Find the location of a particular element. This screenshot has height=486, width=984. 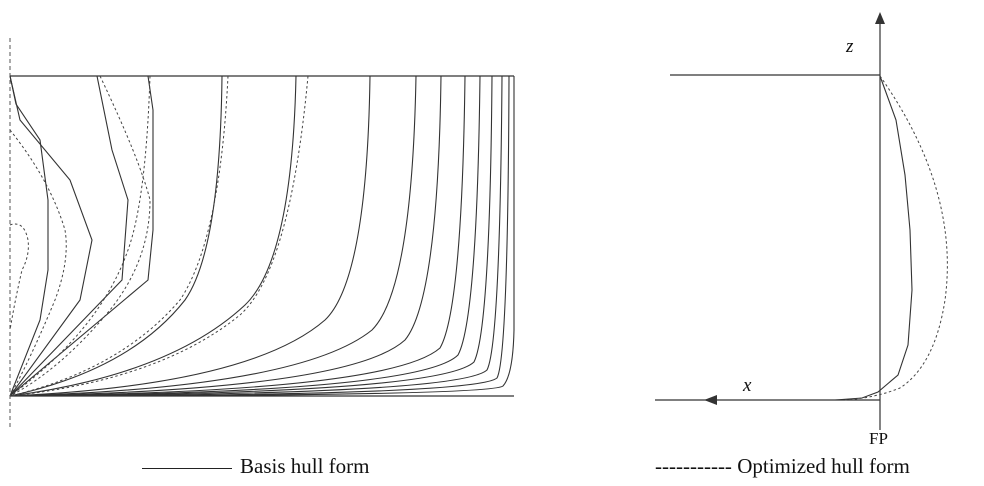

x-axis-label: x is located at coordinates (747, 385).